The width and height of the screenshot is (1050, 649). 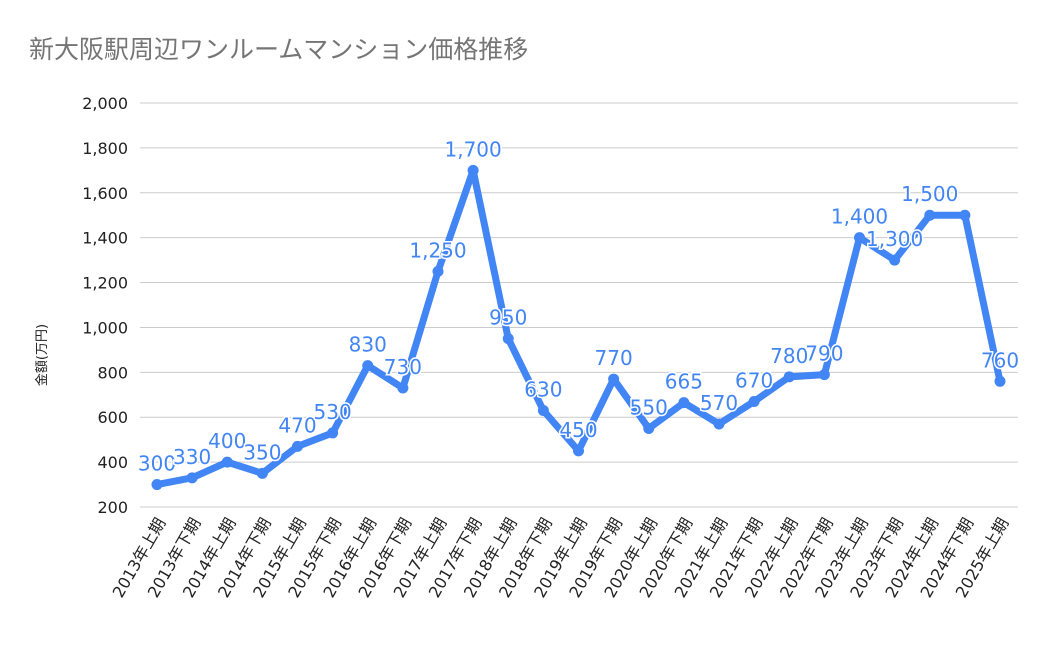 What do you see at coordinates (227, 441) in the screenshot?
I see `data-label: 400` at bounding box center [227, 441].